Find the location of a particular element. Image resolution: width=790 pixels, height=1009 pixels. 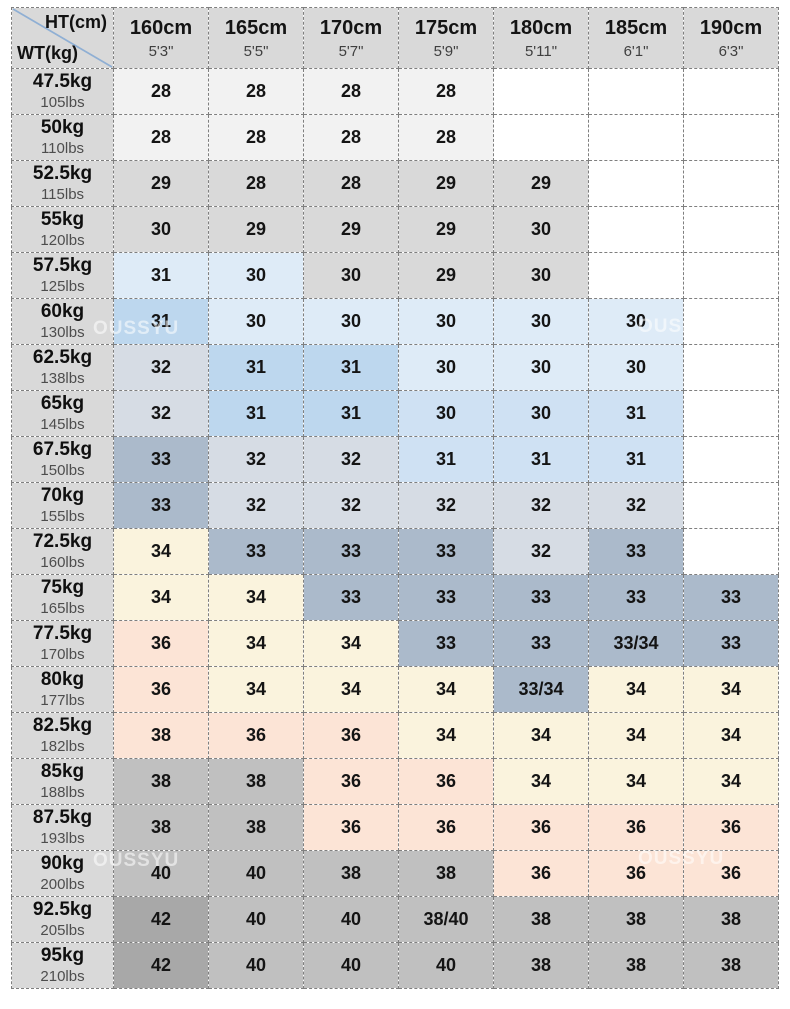

weight-kg-label: 50kg is located at coordinates (62, 128).